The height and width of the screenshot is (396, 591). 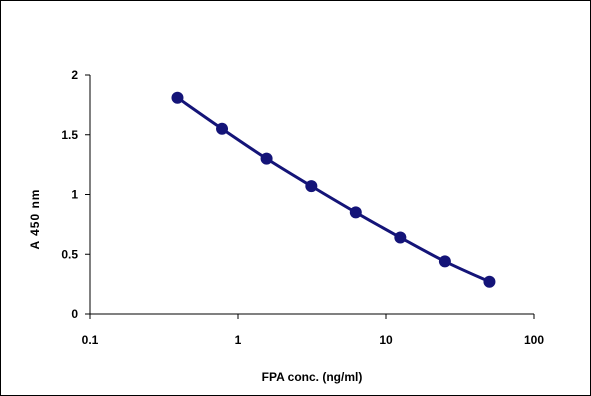 I want to click on y-tick-label: 0, so click(x=74, y=314).